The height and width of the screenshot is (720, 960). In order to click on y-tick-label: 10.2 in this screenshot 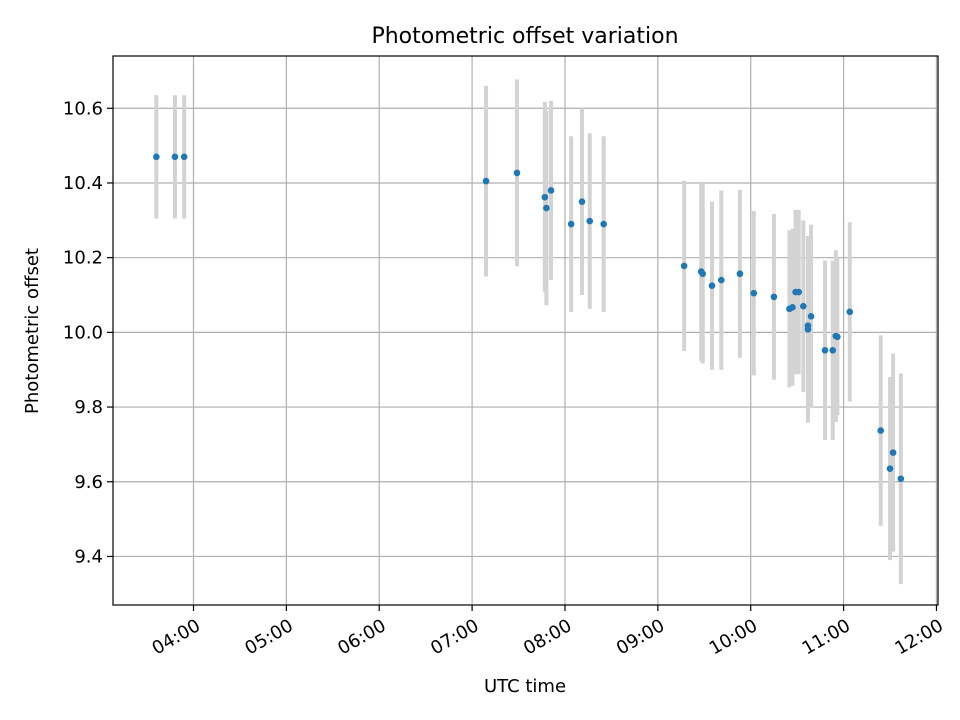, I will do `click(83, 258)`.